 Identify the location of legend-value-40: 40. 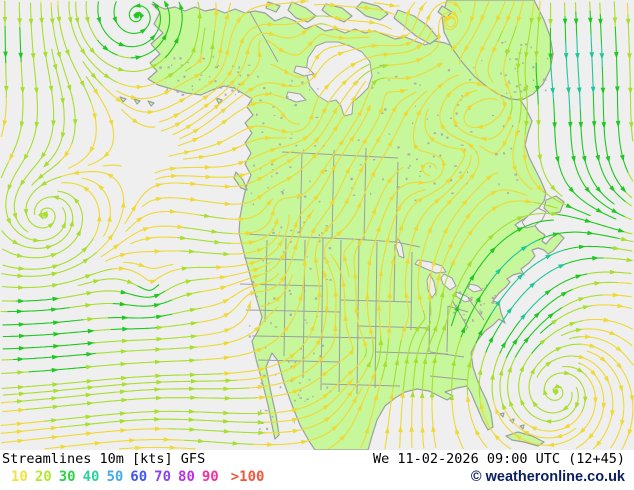
(91, 477).